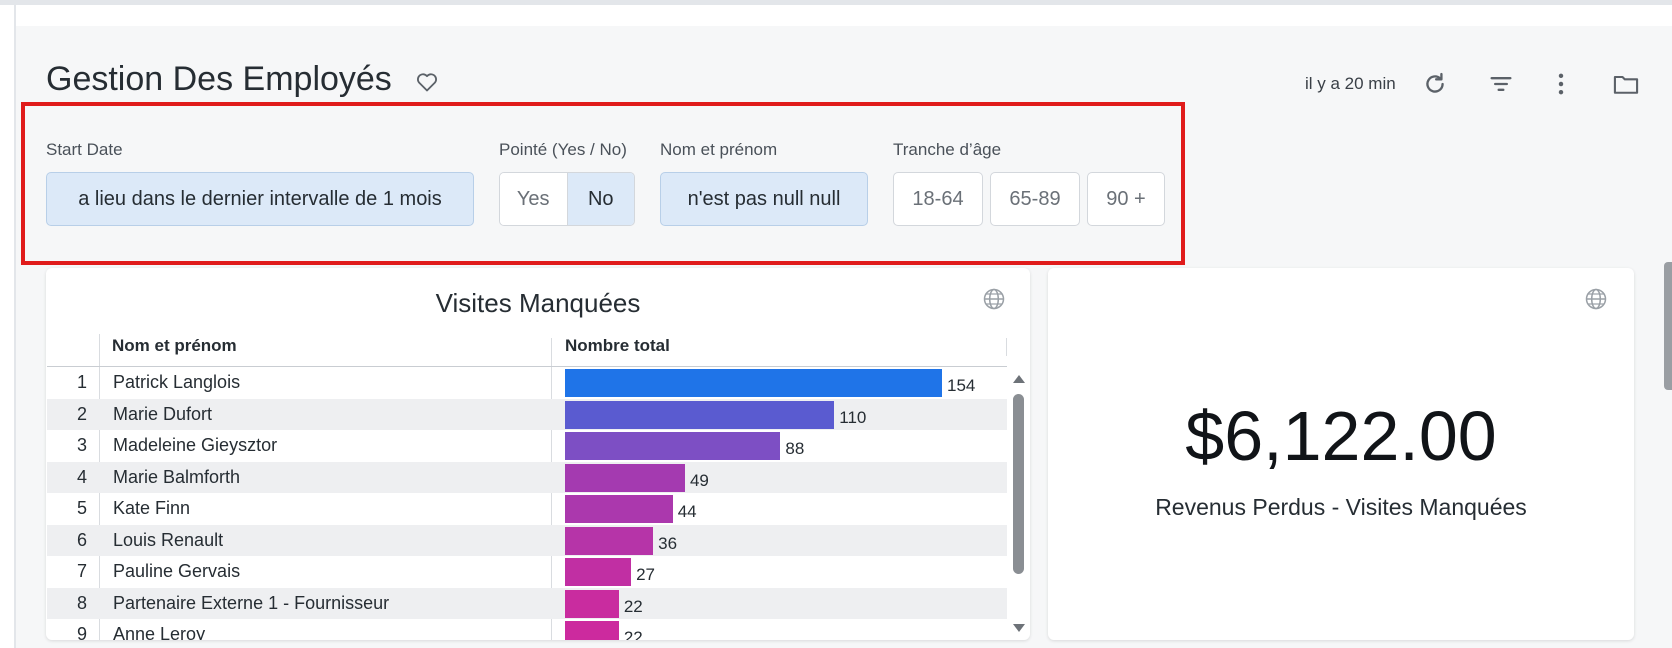  What do you see at coordinates (534, 199) in the screenshot?
I see `pointe-option-yes: Yes` at bounding box center [534, 199].